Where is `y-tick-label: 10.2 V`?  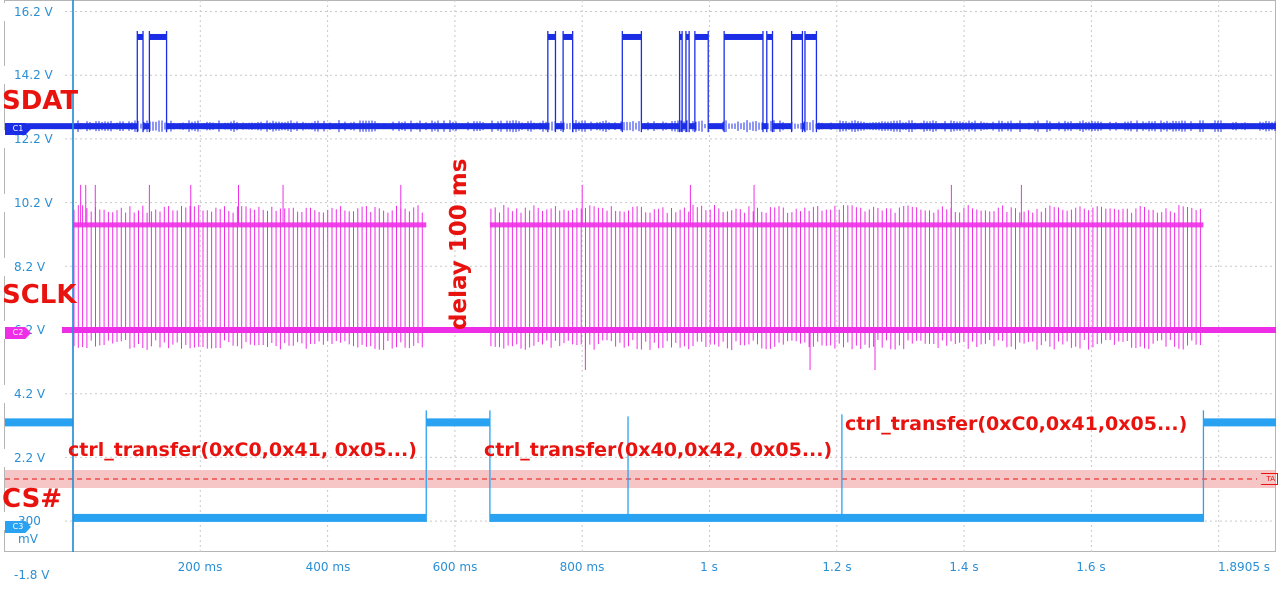
y-tick-label: 10.2 V is located at coordinates (31, 203).